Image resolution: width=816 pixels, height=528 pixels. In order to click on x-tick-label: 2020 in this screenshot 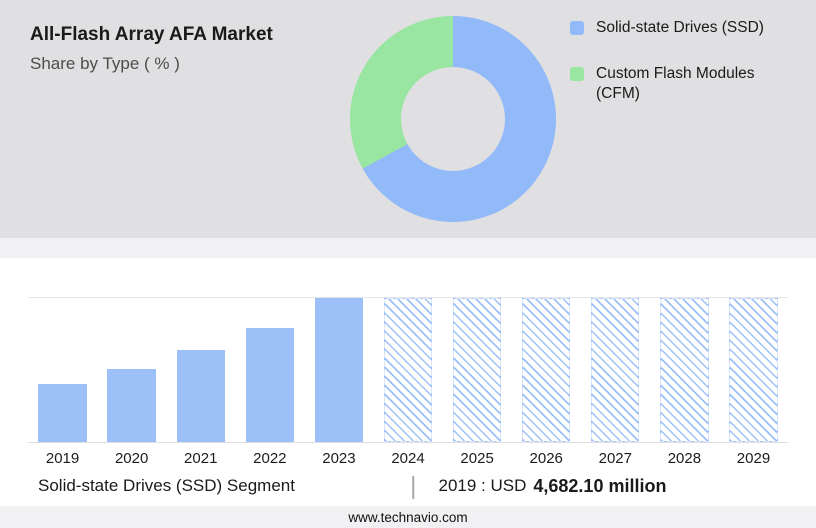, I will do `click(131, 458)`.